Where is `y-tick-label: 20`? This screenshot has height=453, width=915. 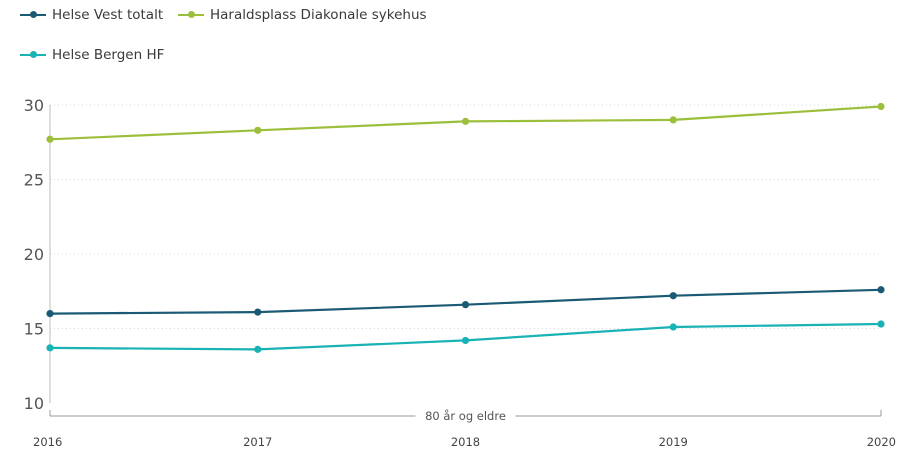 y-tick-label: 20 is located at coordinates (34, 254).